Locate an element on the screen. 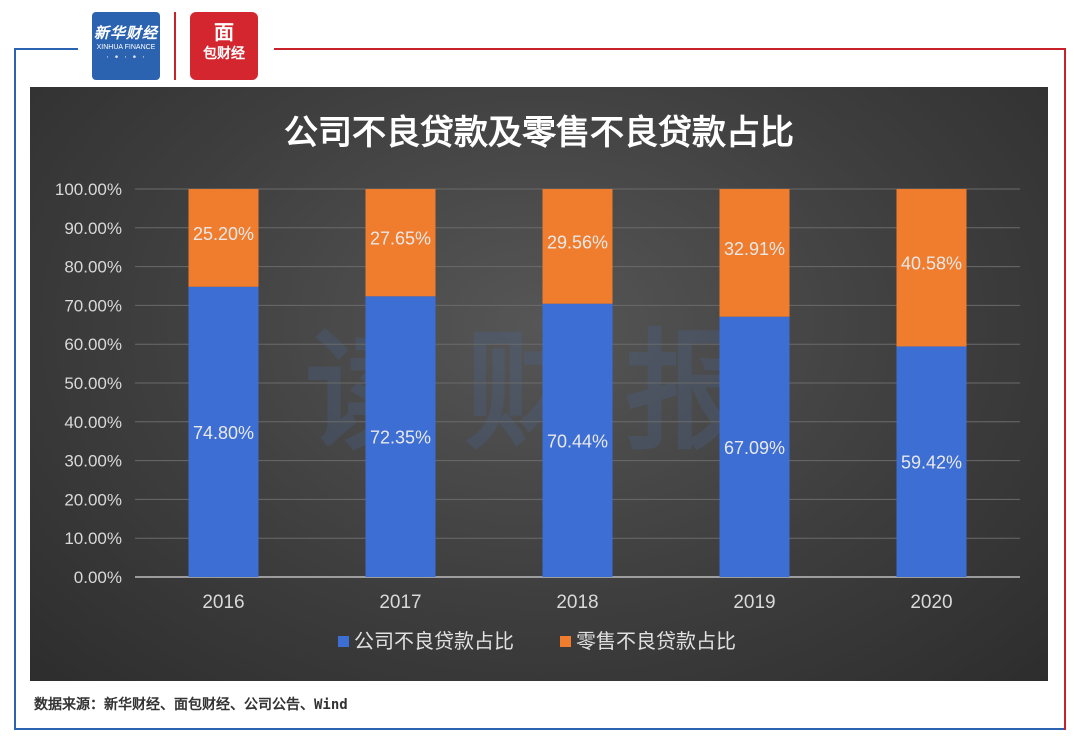 The image size is (1080, 744). data-label: 40.58% is located at coordinates (931, 264).